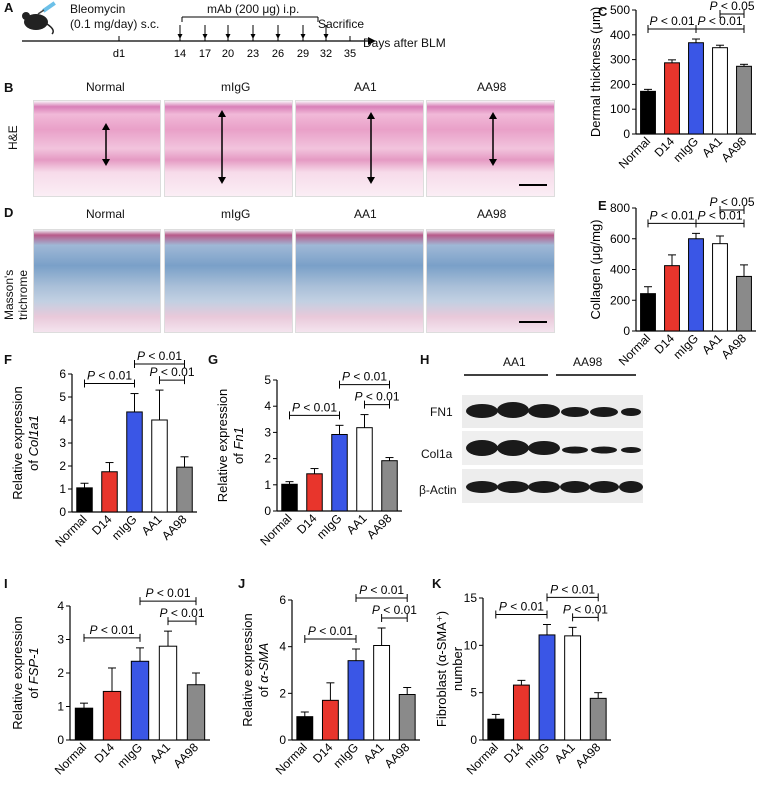 The height and width of the screenshot is (791, 763). Describe the element at coordinates (404, 43) in the screenshot. I see `days-axis-label: Days after BLM` at that location.